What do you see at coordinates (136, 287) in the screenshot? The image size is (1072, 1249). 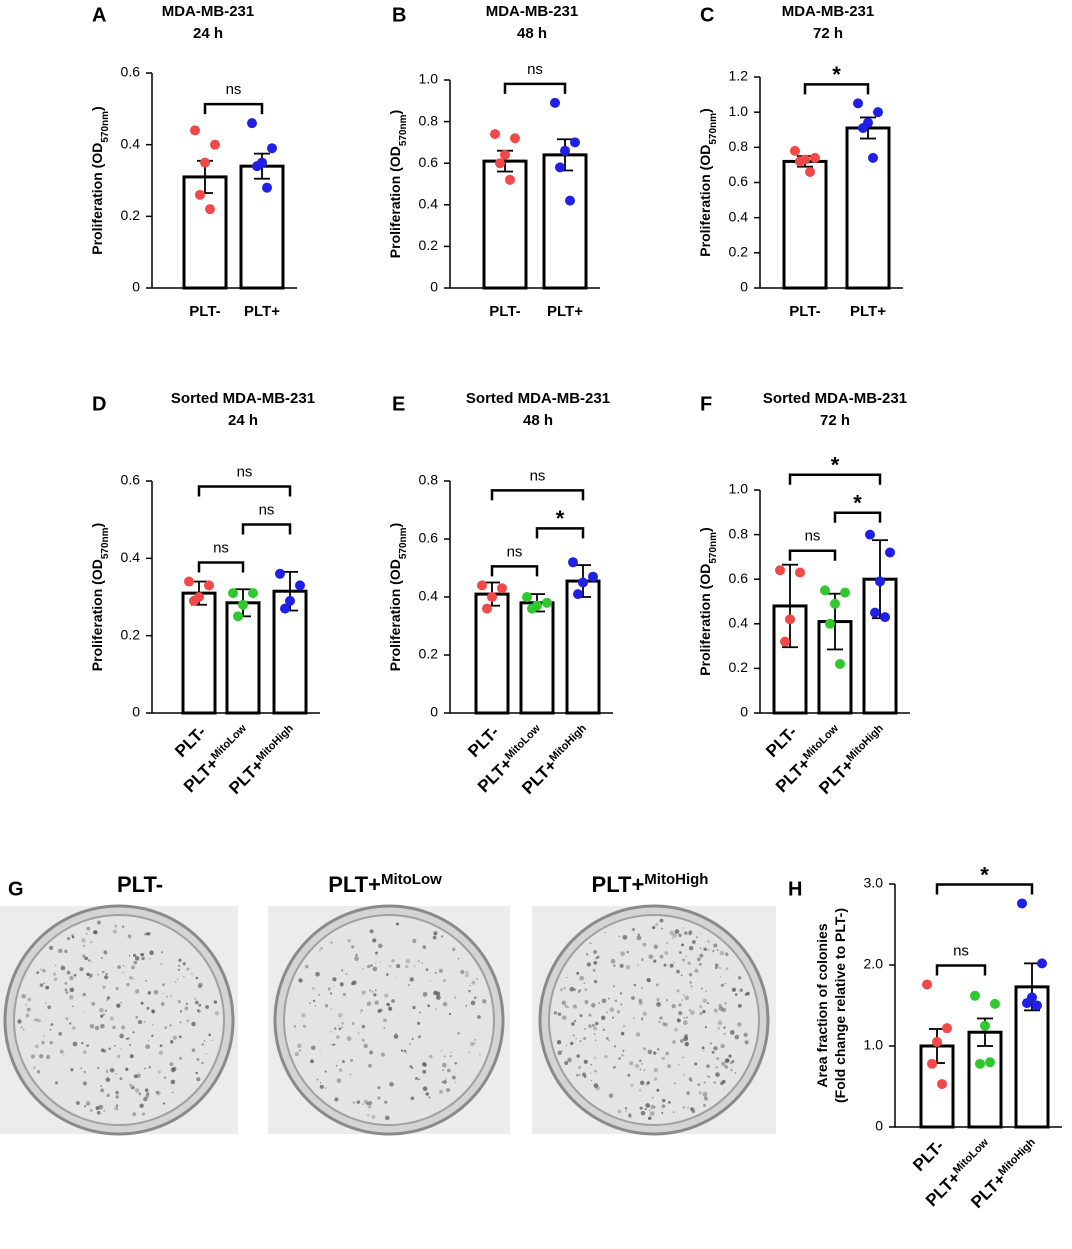 I see `y-tick-label: 0` at bounding box center [136, 287].